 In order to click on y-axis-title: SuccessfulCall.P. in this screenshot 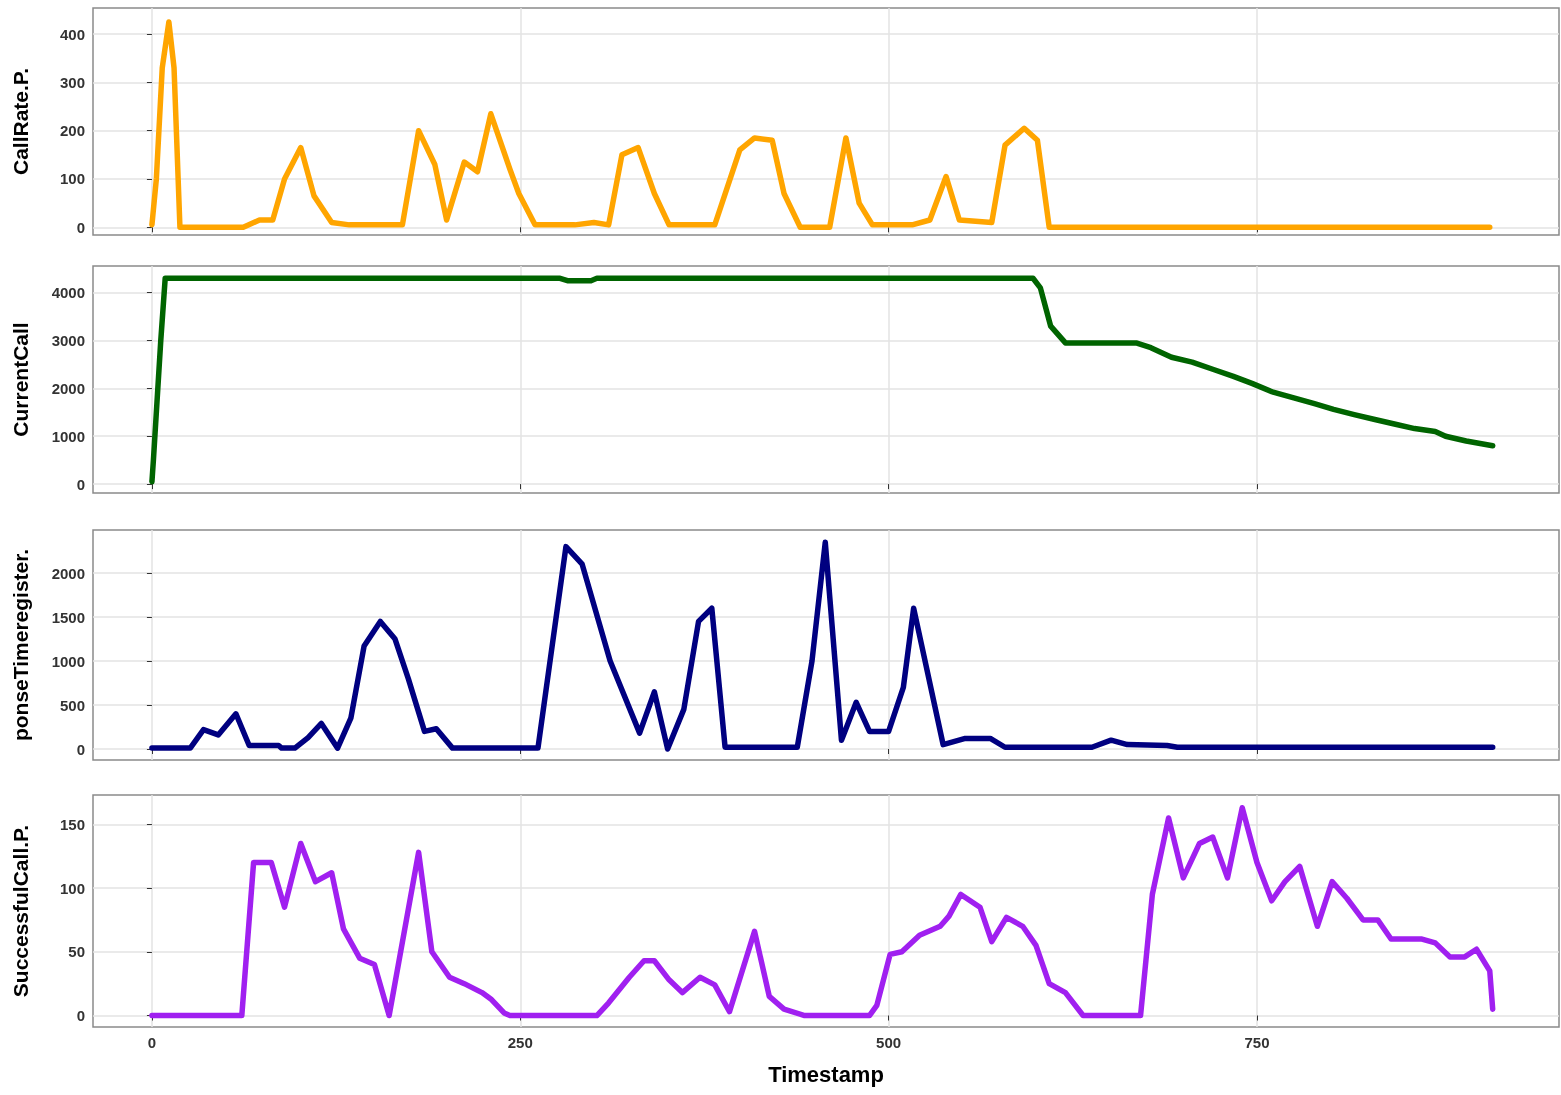, I will do `click(20, 911)`.